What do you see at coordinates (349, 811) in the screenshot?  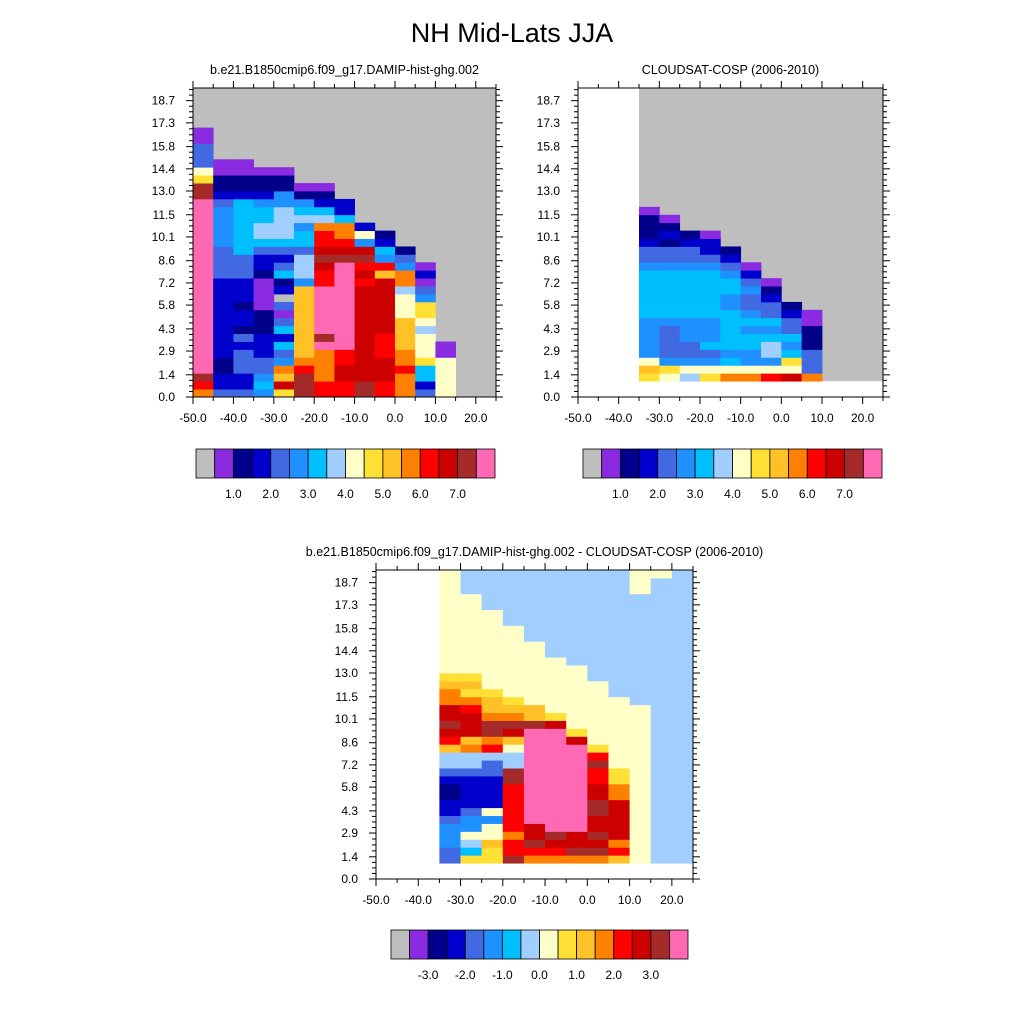 I see `y-tick-label: 4.3` at bounding box center [349, 811].